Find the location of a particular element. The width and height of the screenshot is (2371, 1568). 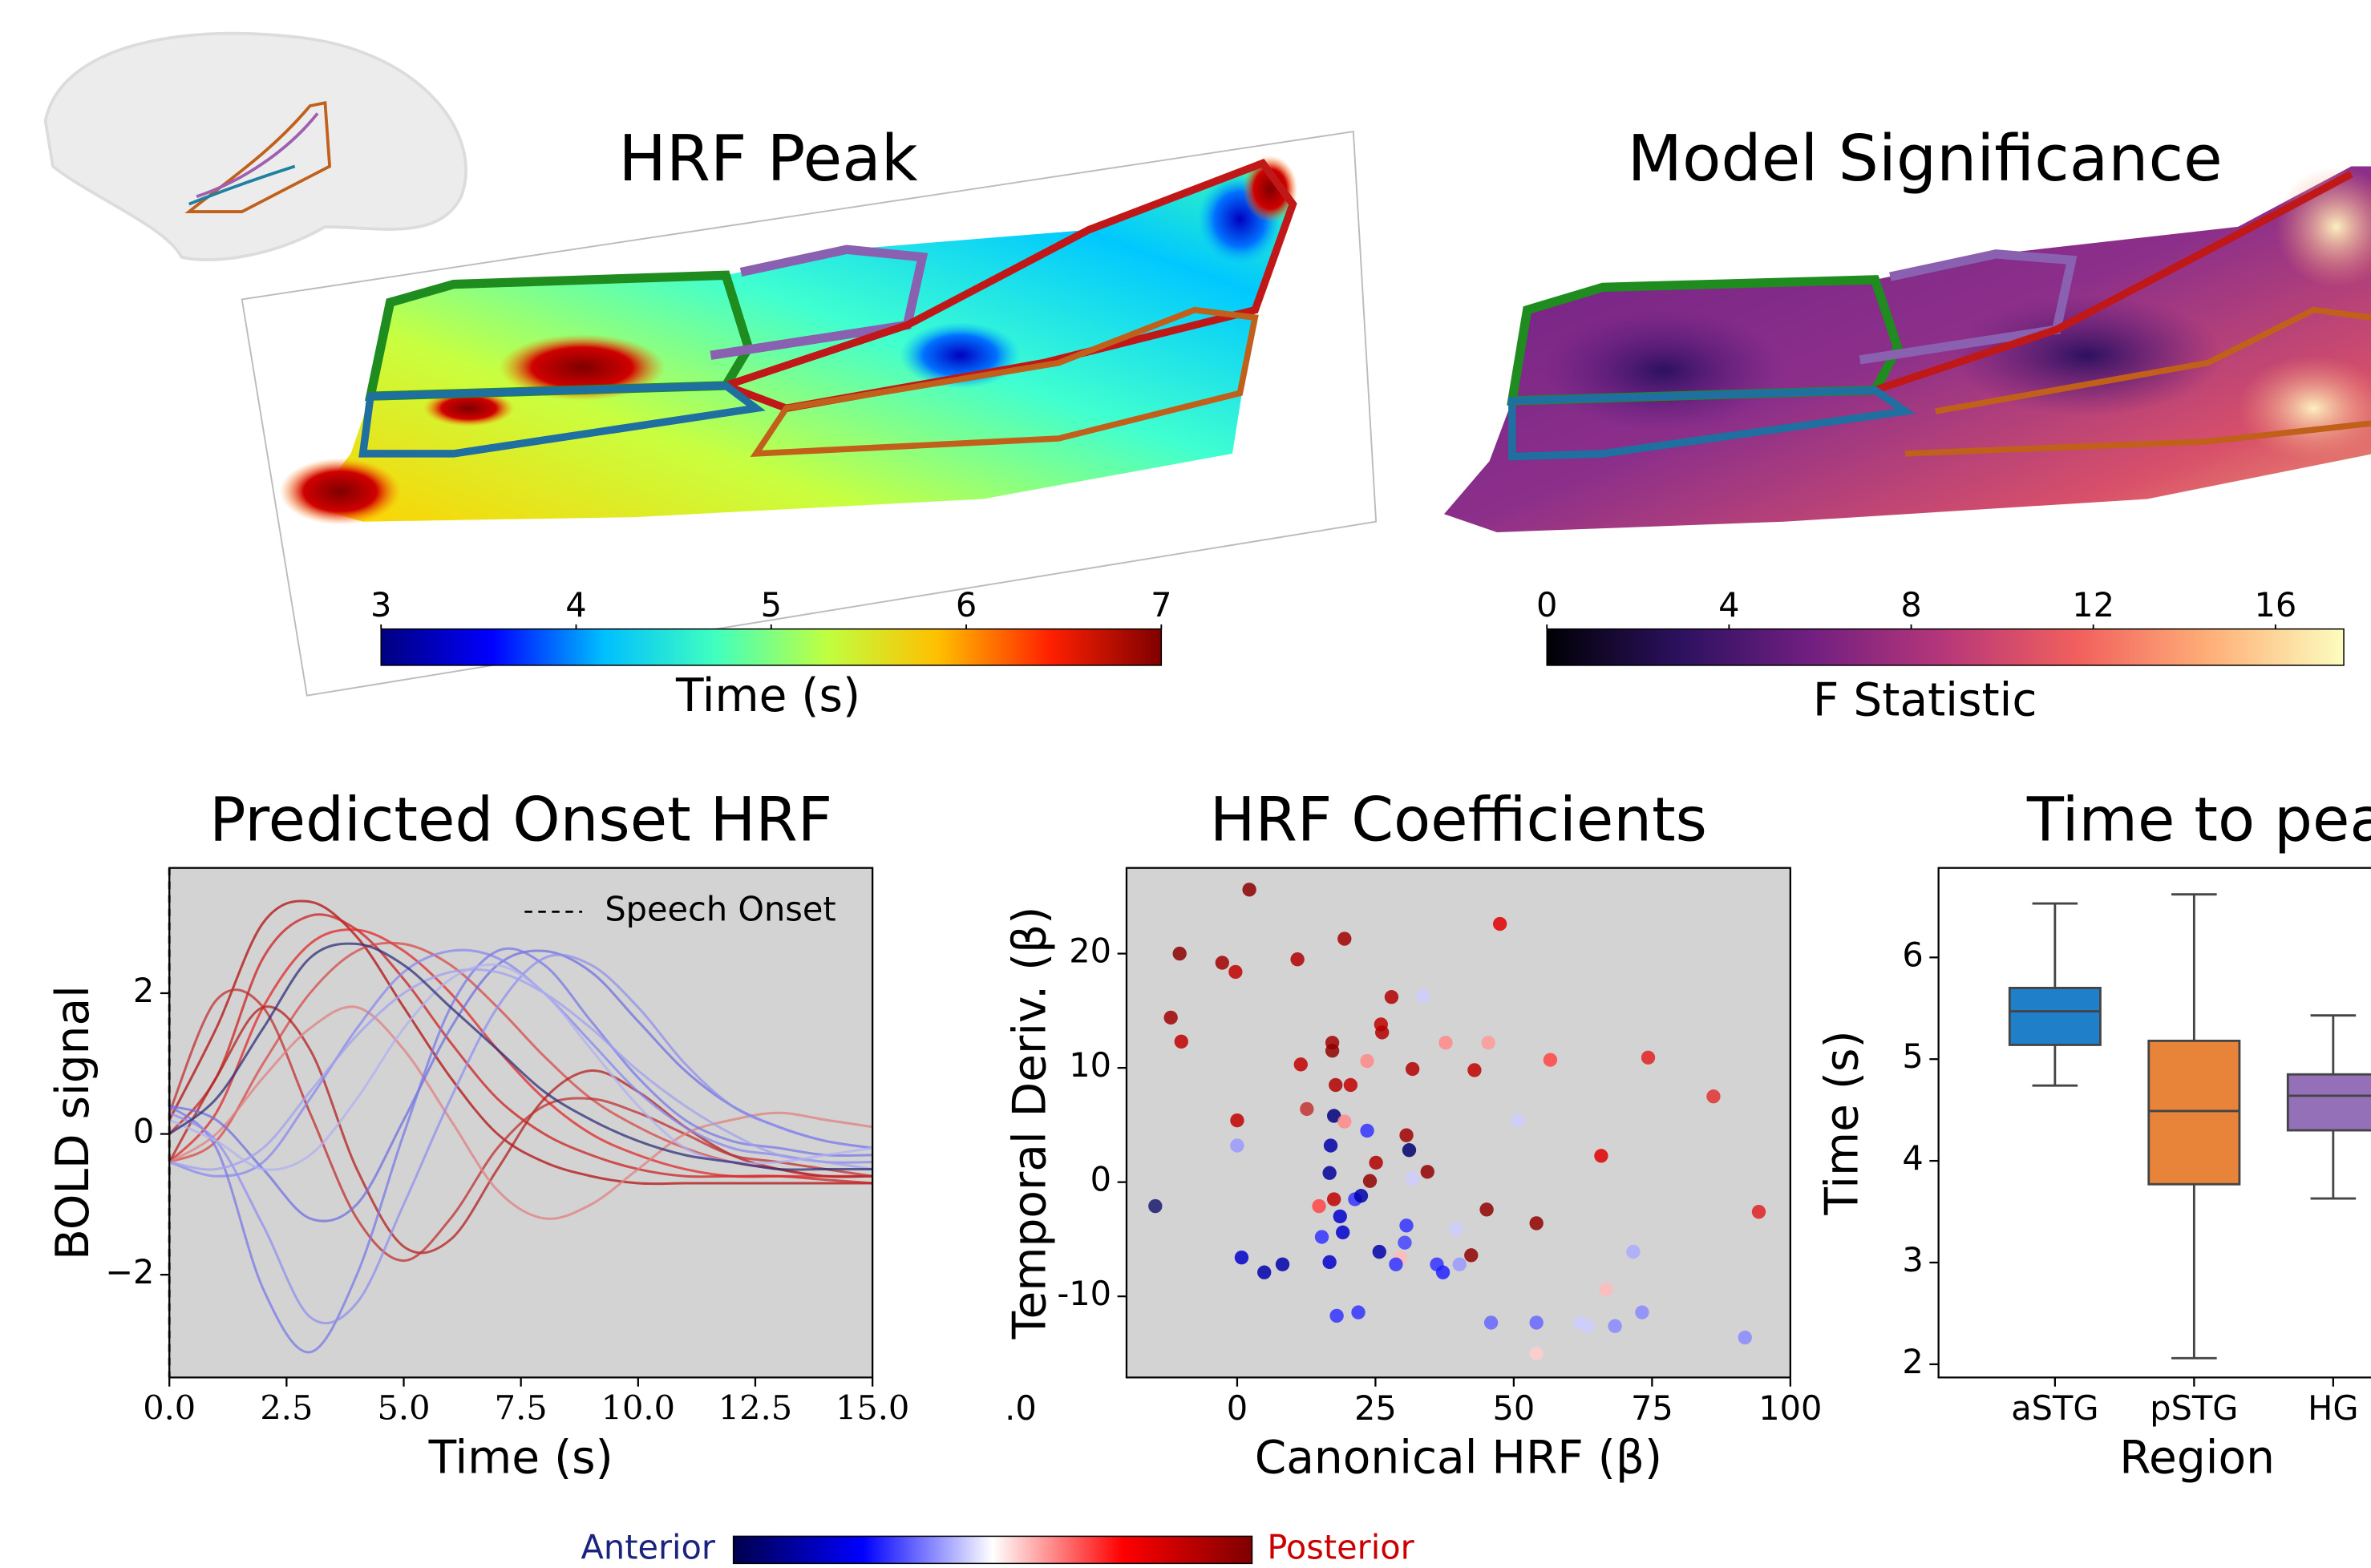

x-tick-label: 10.0 is located at coordinates (638, 1407).